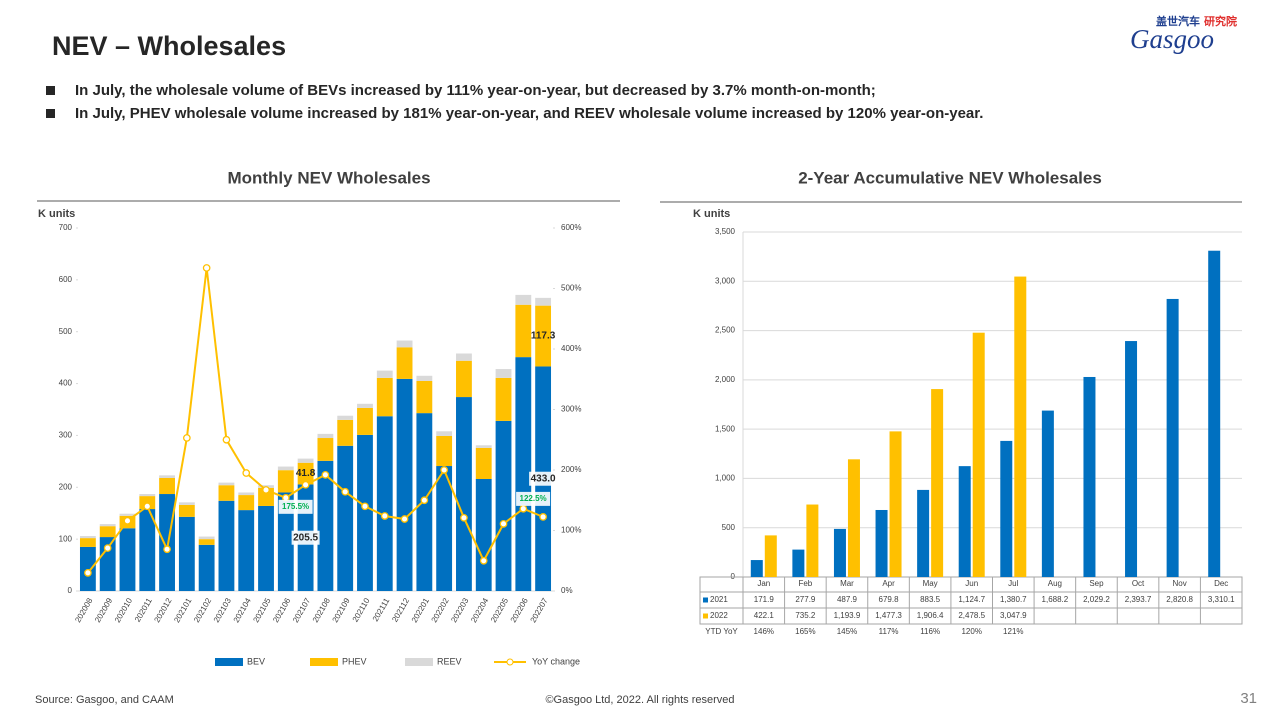 This screenshot has width=1280, height=725. Describe the element at coordinates (930, 615) in the screenshot. I see `table-cell: 1,906.4` at that location.